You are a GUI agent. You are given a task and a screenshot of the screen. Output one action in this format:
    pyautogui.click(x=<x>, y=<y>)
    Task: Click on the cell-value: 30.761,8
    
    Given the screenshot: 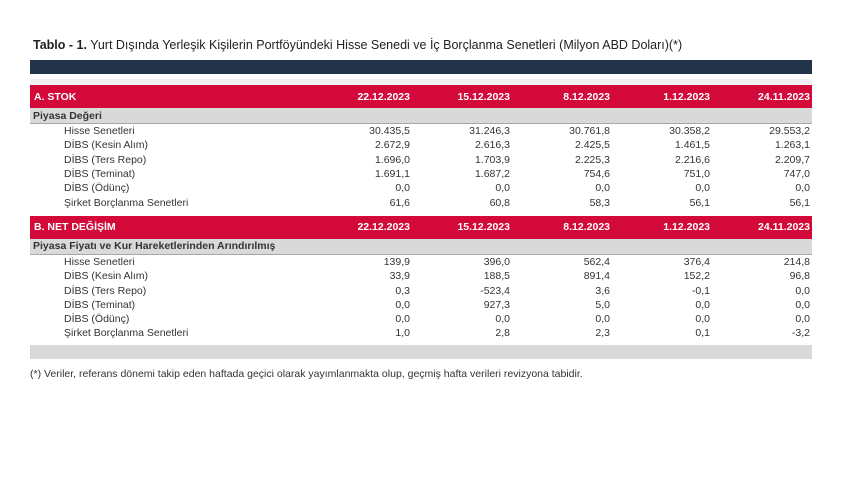 What is the action you would take?
    pyautogui.click(x=589, y=131)
    